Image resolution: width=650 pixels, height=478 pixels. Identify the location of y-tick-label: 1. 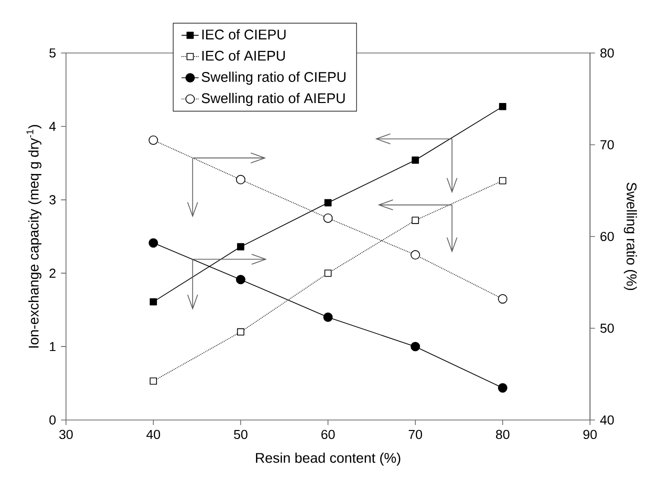
(53, 347).